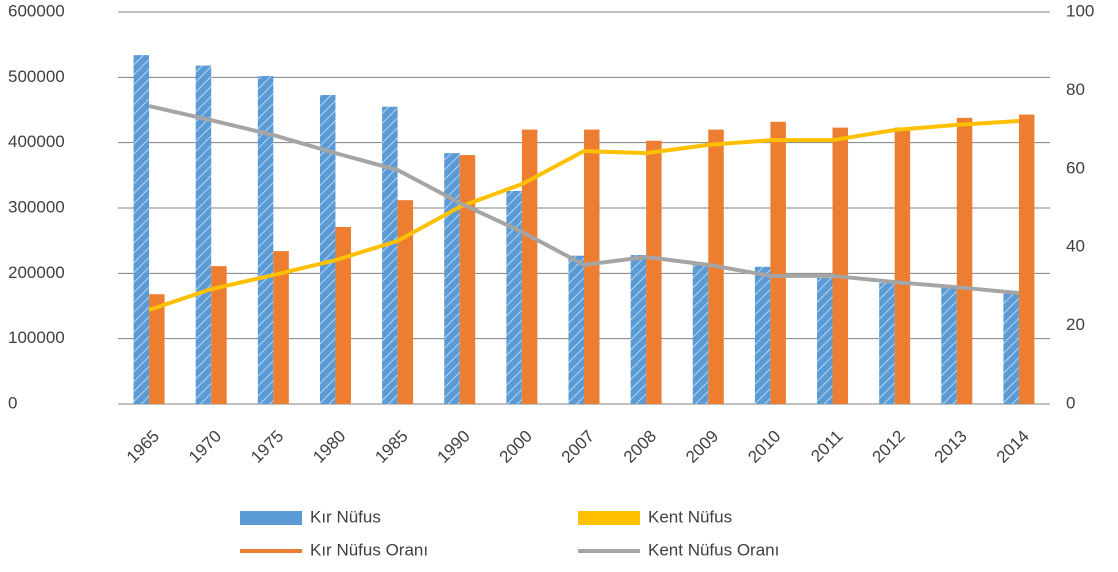 Image resolution: width=1118 pixels, height=572 pixels. I want to click on x-tick-label: 2009, so click(702, 447).